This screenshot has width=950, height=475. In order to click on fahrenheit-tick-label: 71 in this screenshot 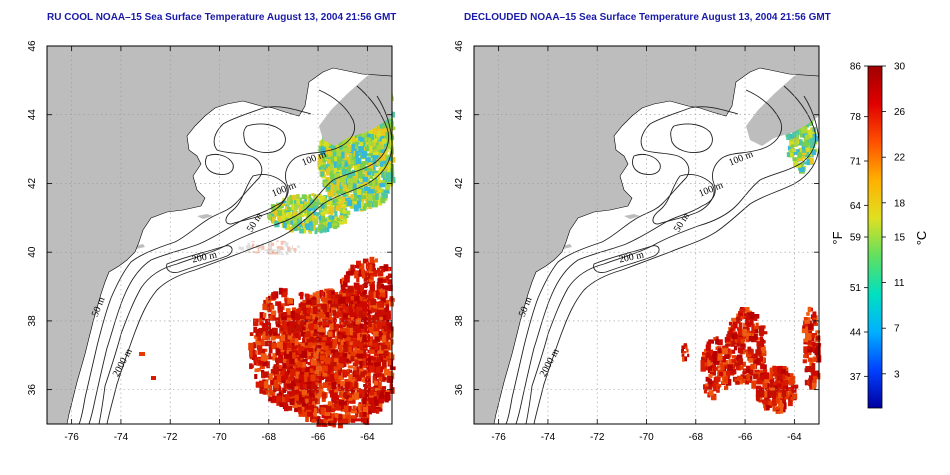, I will do `click(856, 162)`.